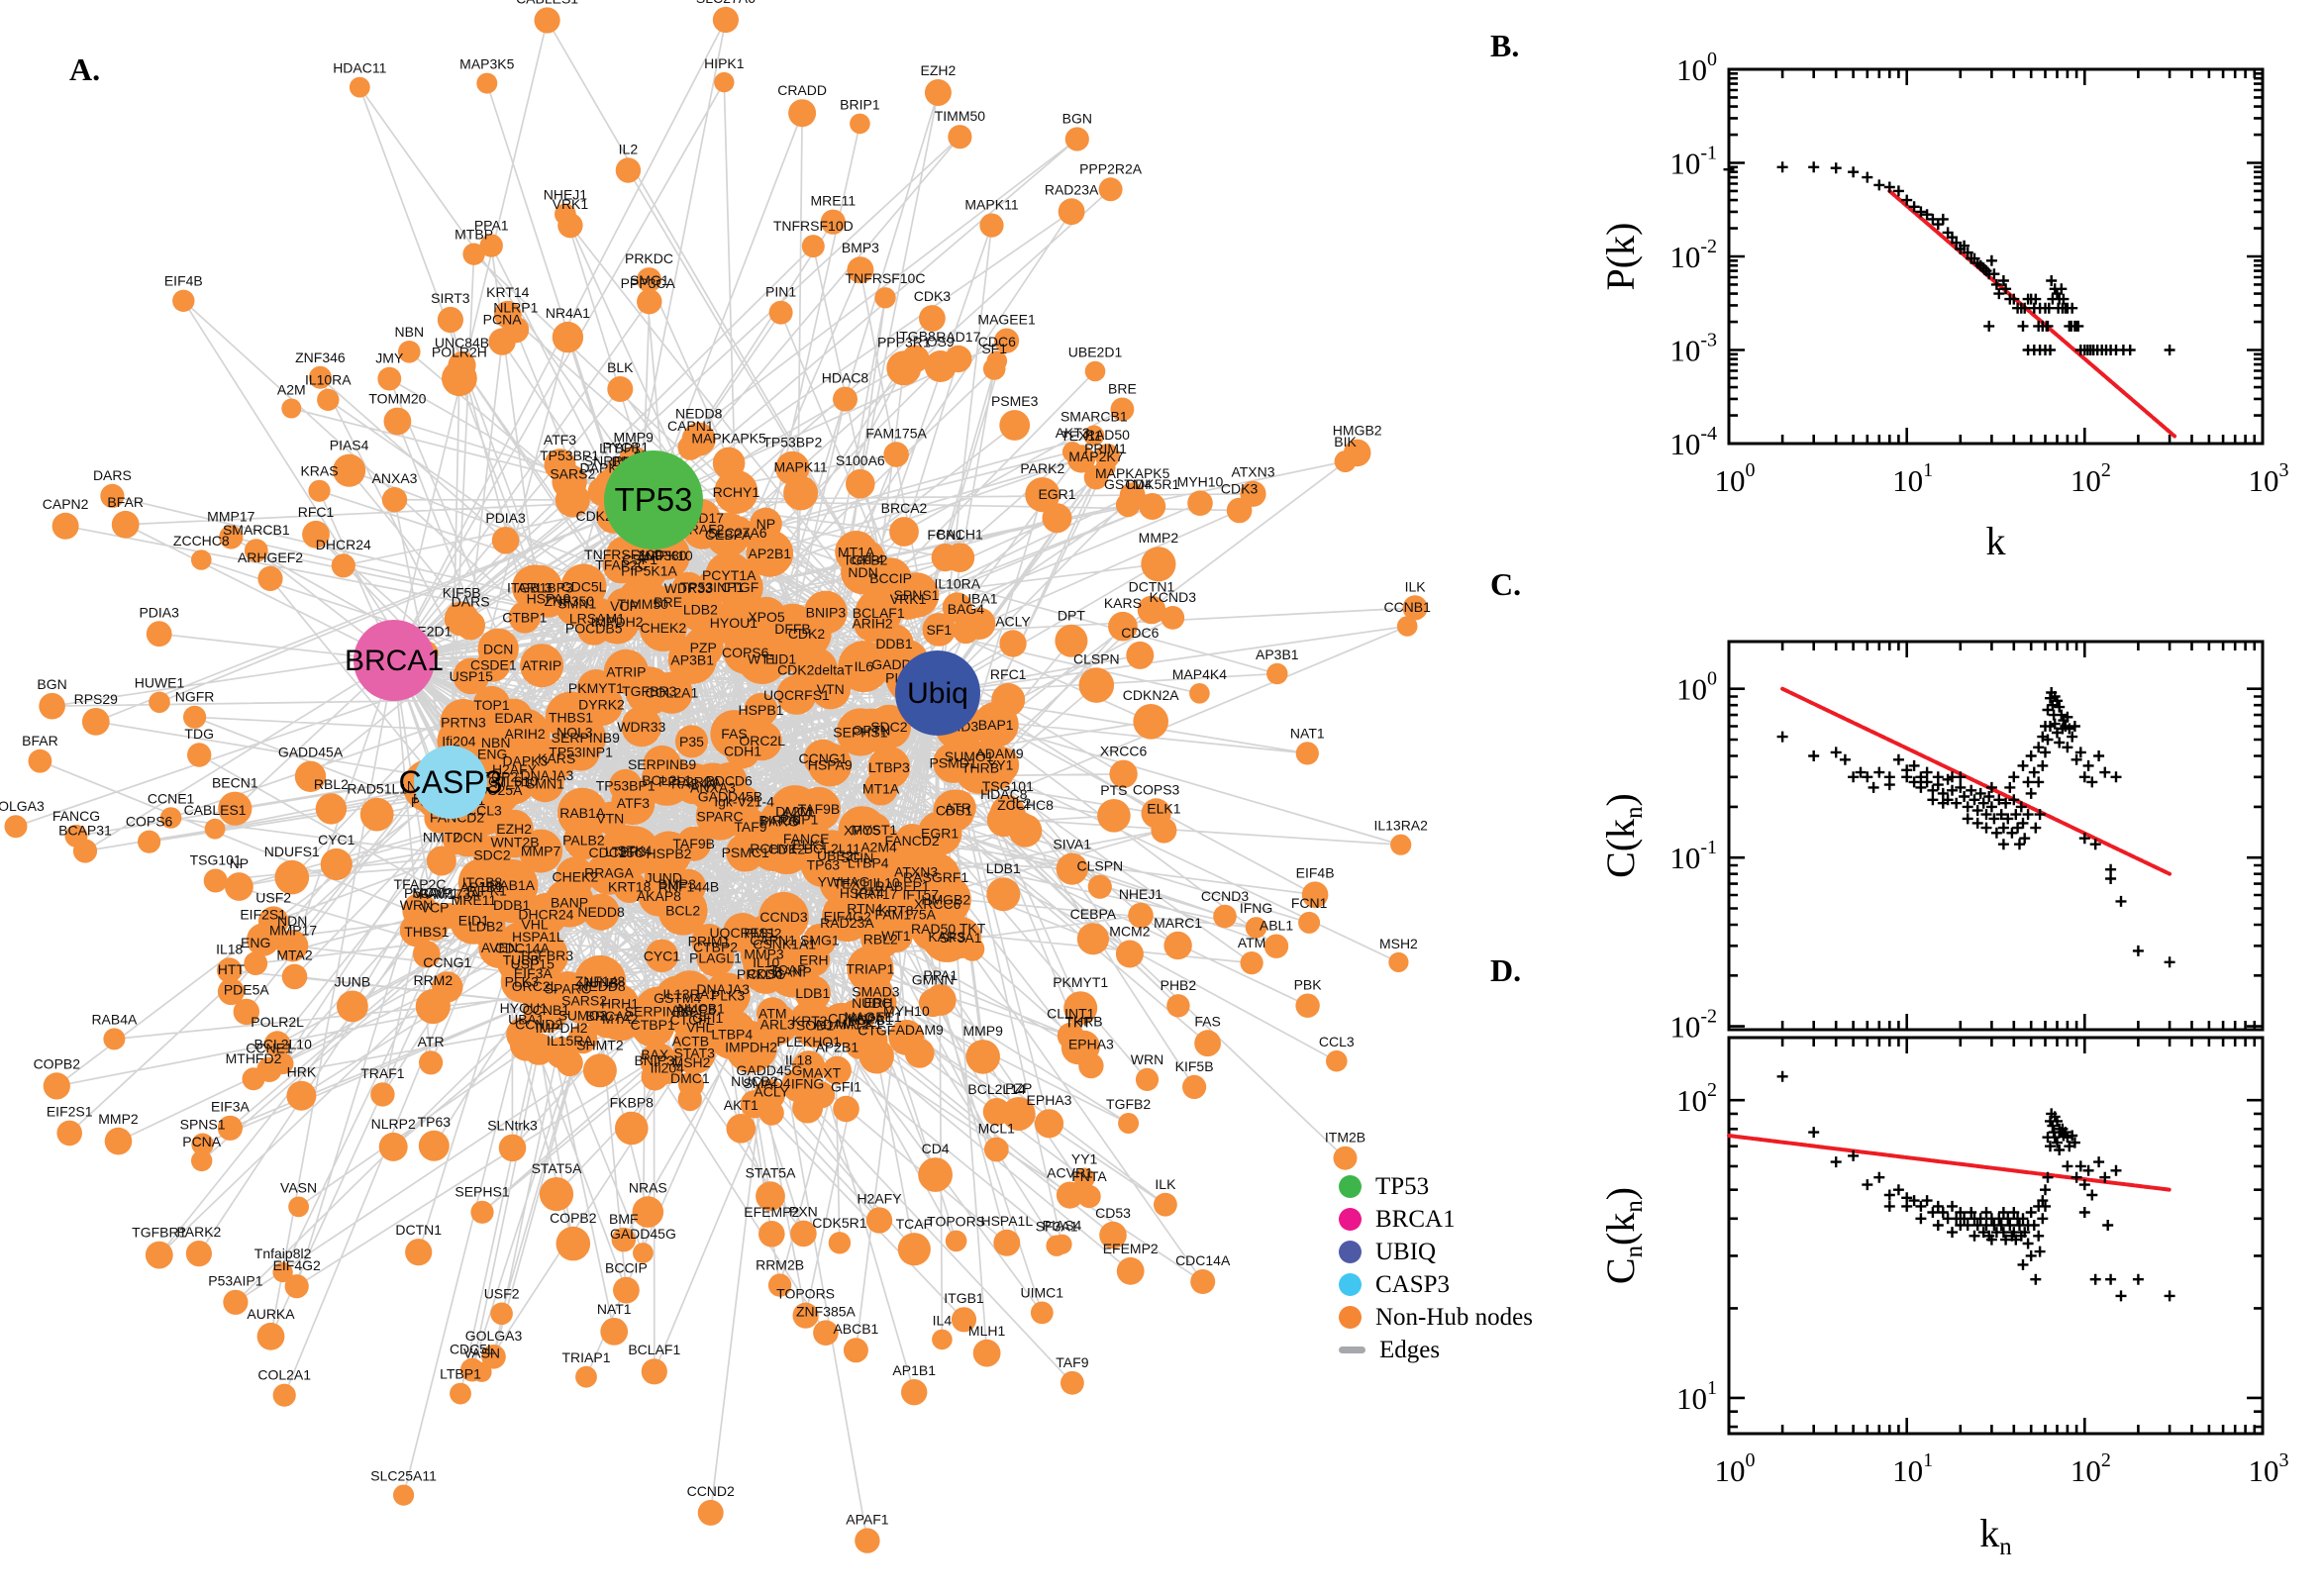 The height and width of the screenshot is (1596, 2323). What do you see at coordinates (297, 1265) in the screenshot?
I see `network-node-label: EIF4G2` at bounding box center [297, 1265].